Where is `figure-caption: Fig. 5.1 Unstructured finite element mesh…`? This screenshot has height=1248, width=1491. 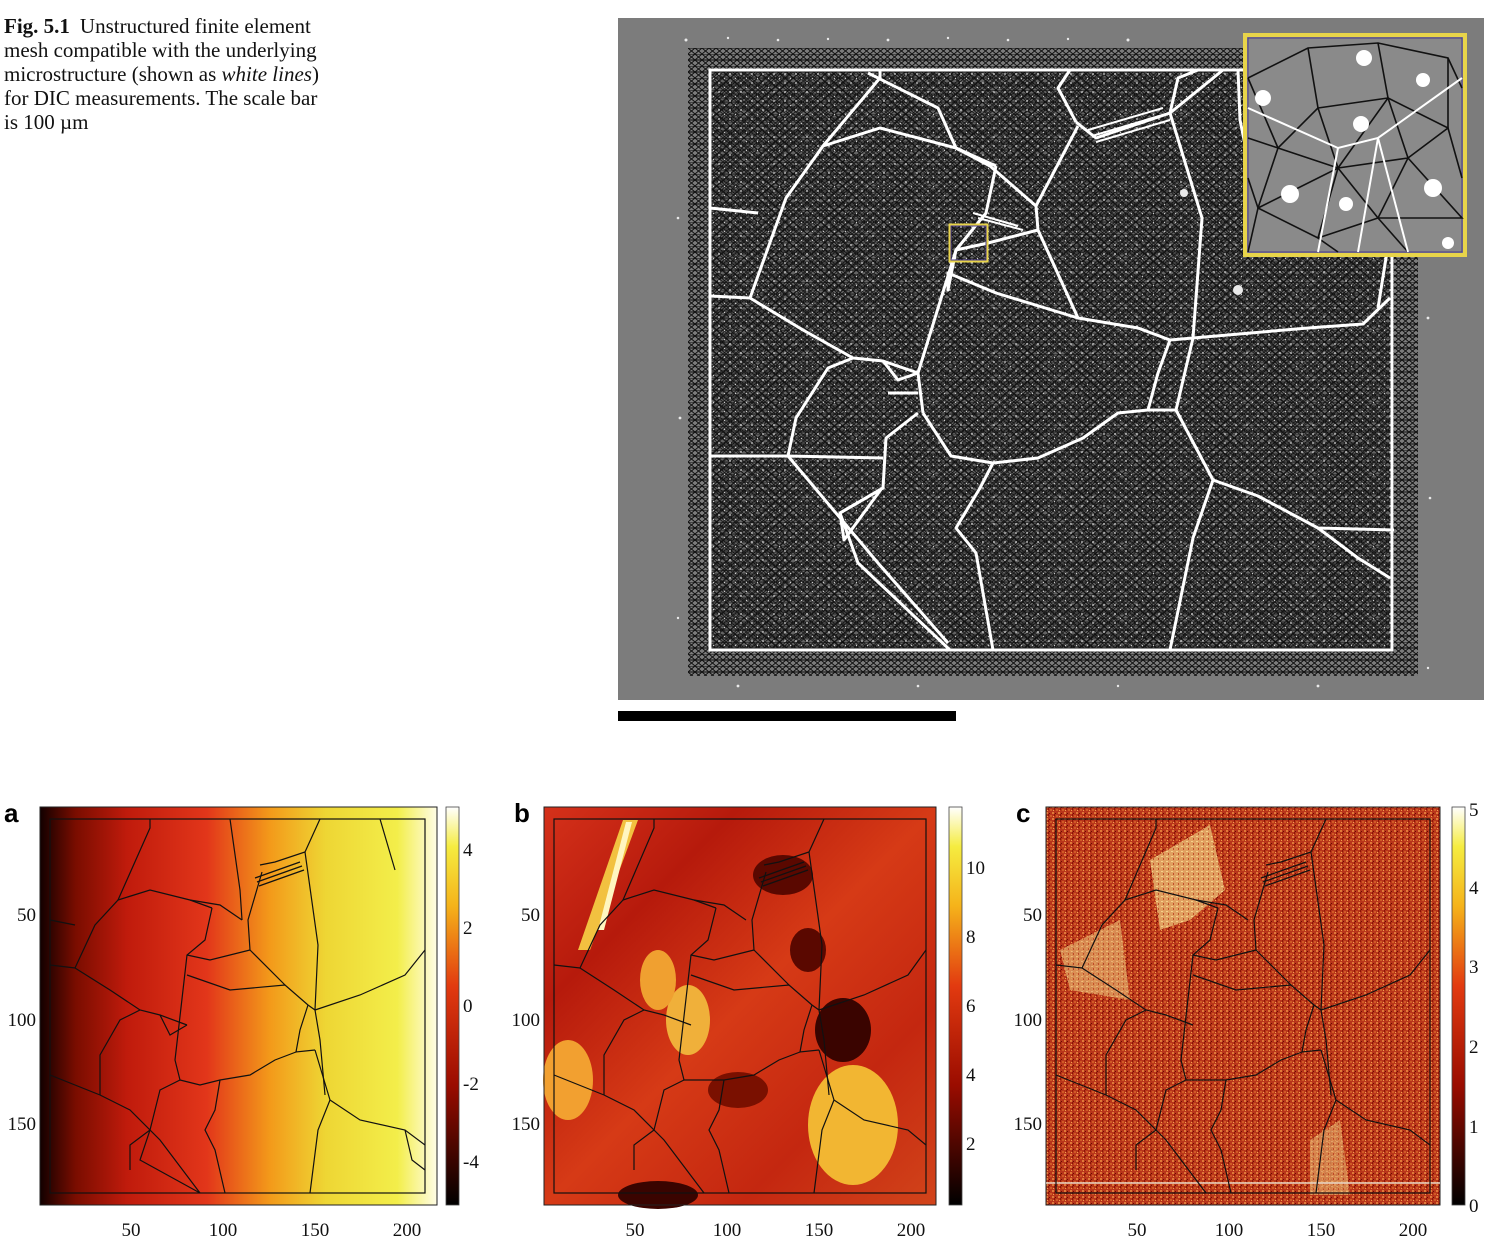
figure-caption: Fig. 5.1 Unstructured finite element mesh… is located at coordinates (169, 74).